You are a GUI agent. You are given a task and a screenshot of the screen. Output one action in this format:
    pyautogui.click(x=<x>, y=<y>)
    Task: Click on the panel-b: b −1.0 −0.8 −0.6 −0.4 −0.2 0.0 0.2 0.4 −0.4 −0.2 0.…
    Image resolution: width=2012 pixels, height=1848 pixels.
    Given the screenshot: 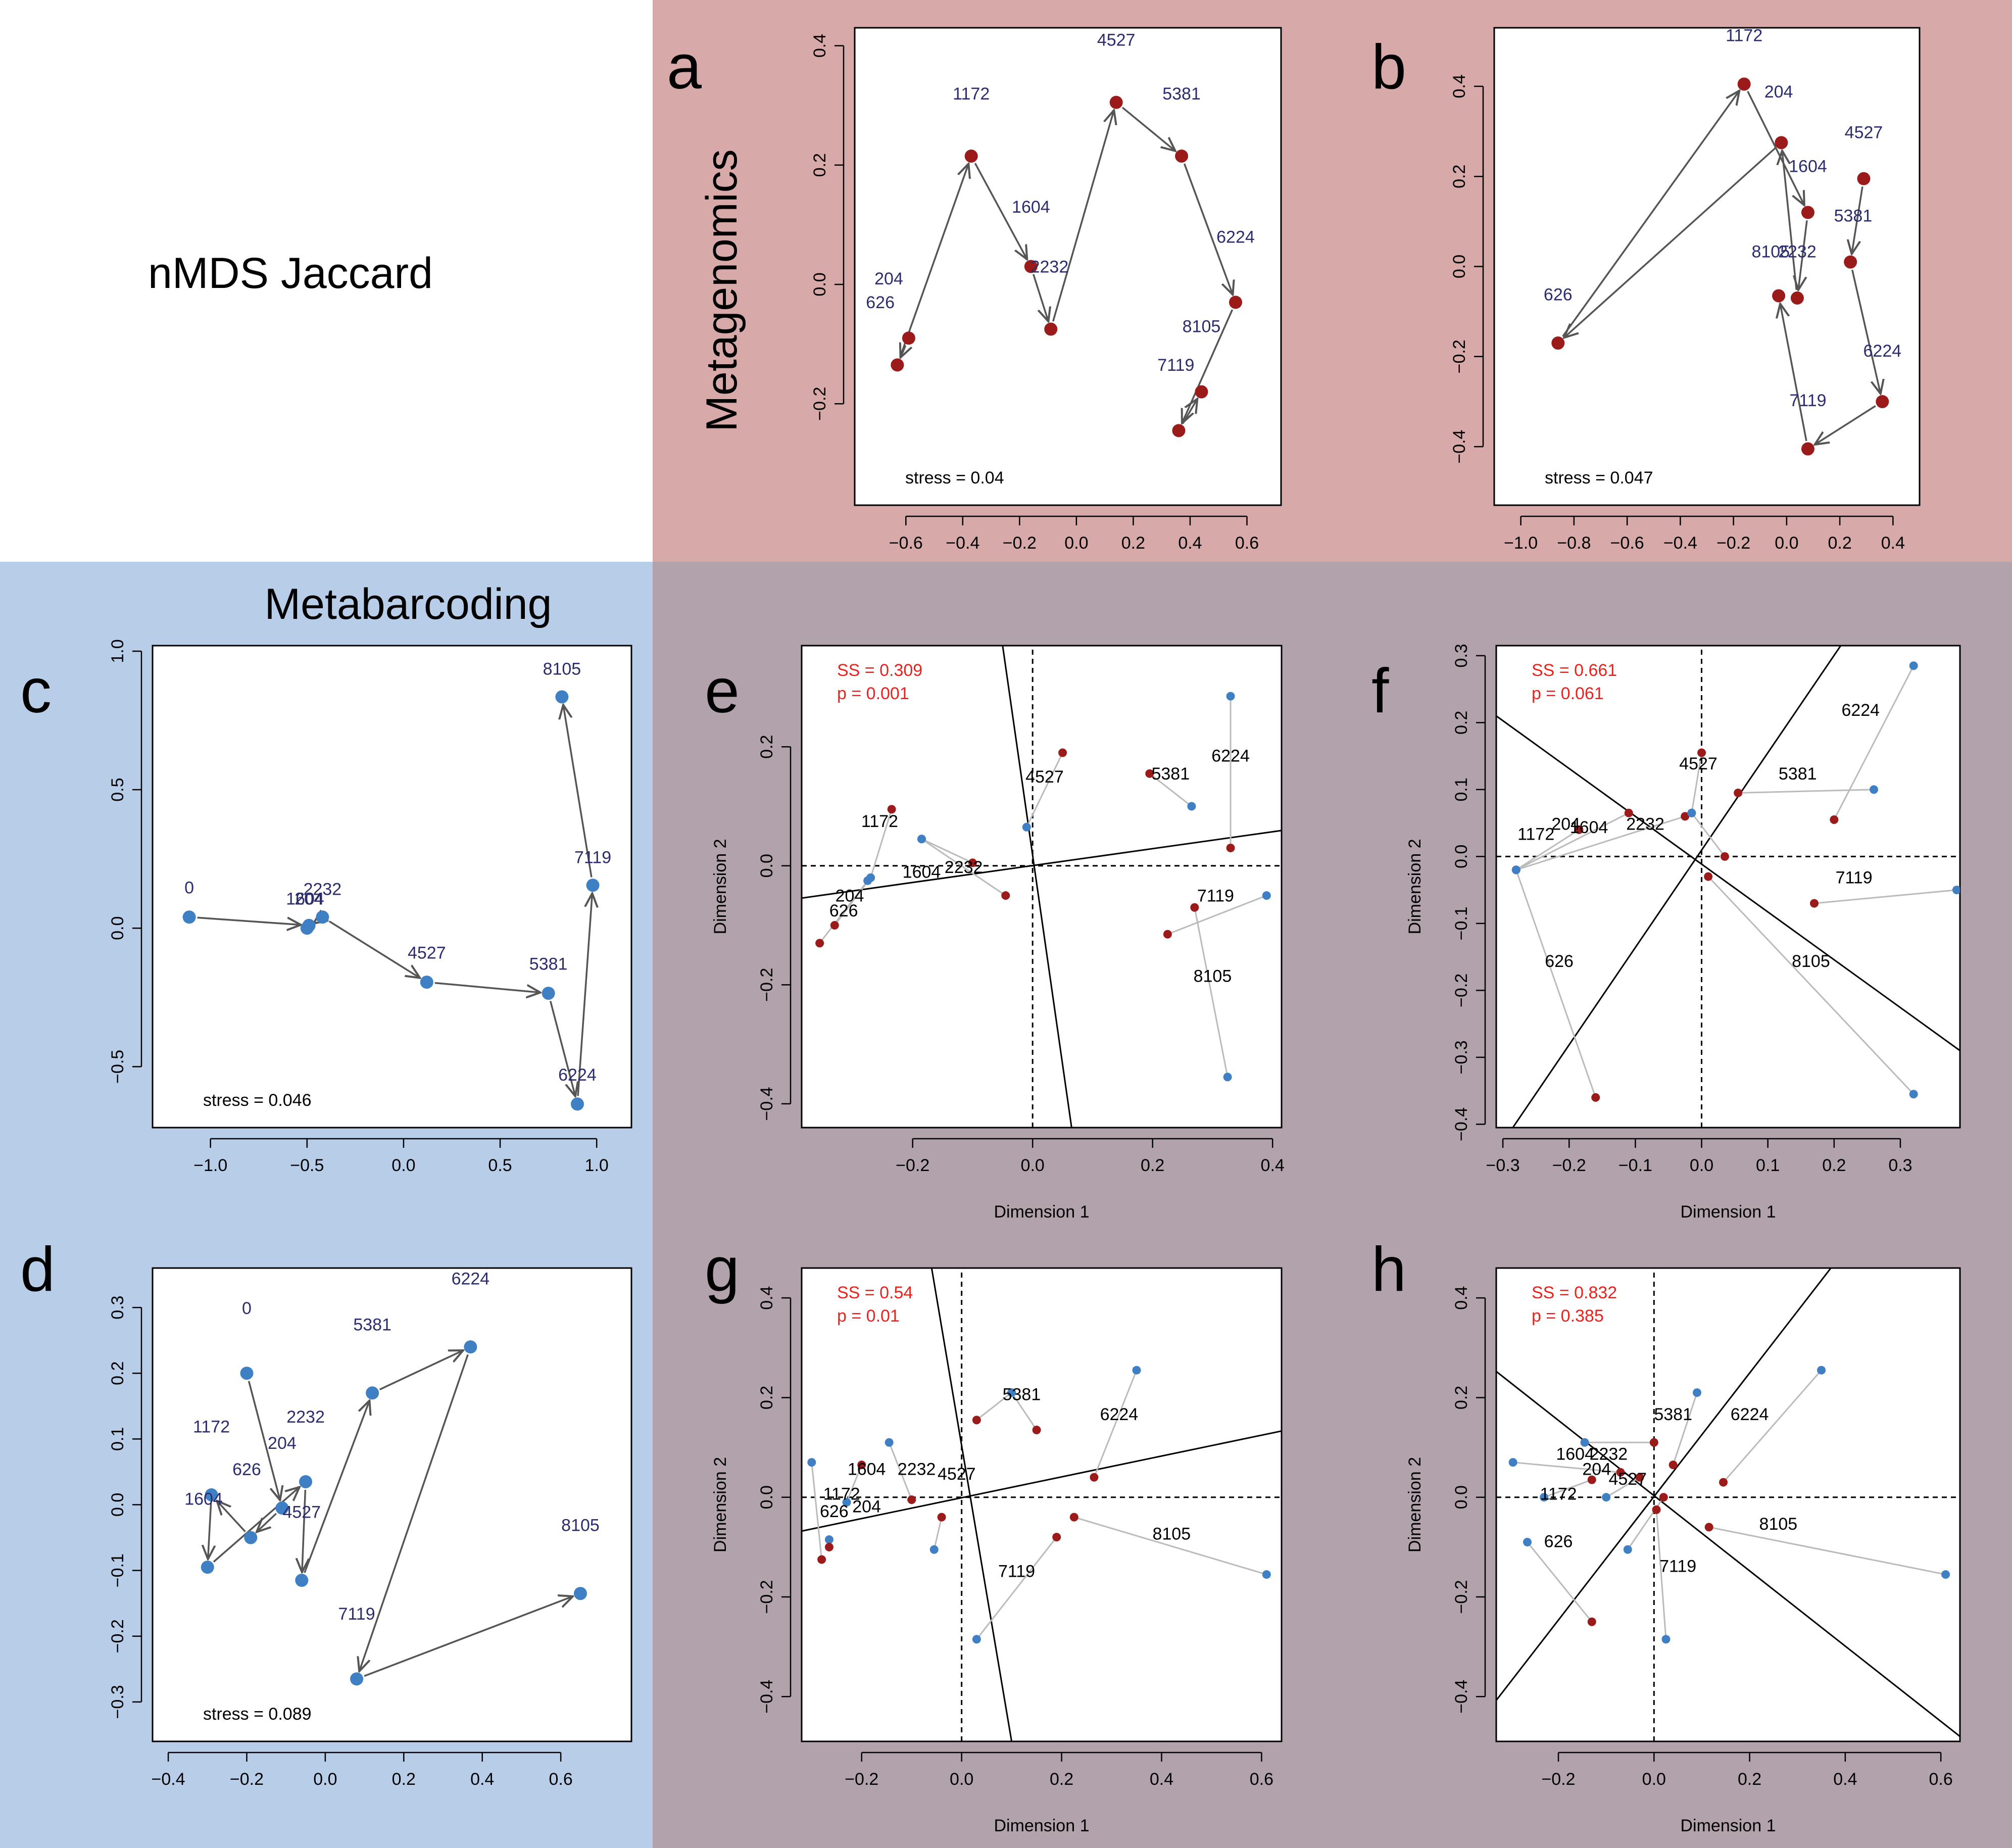 What is the action you would take?
    pyautogui.click(x=1646, y=289)
    